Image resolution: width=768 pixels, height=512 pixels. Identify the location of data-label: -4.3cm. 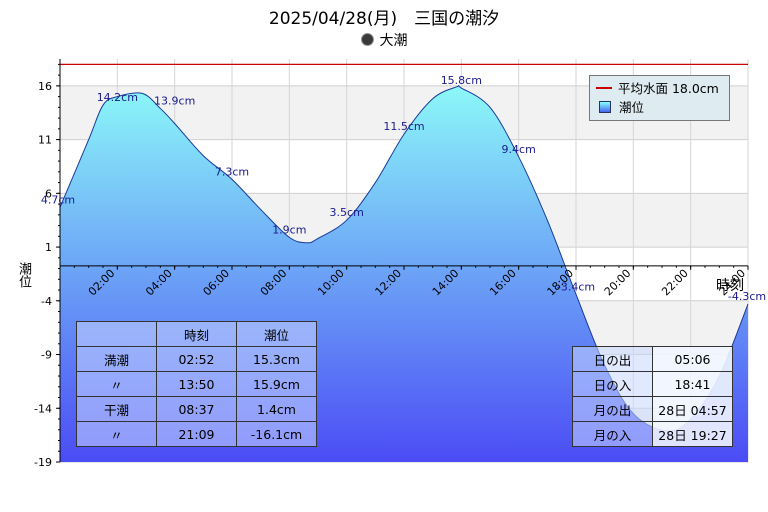
(747, 296).